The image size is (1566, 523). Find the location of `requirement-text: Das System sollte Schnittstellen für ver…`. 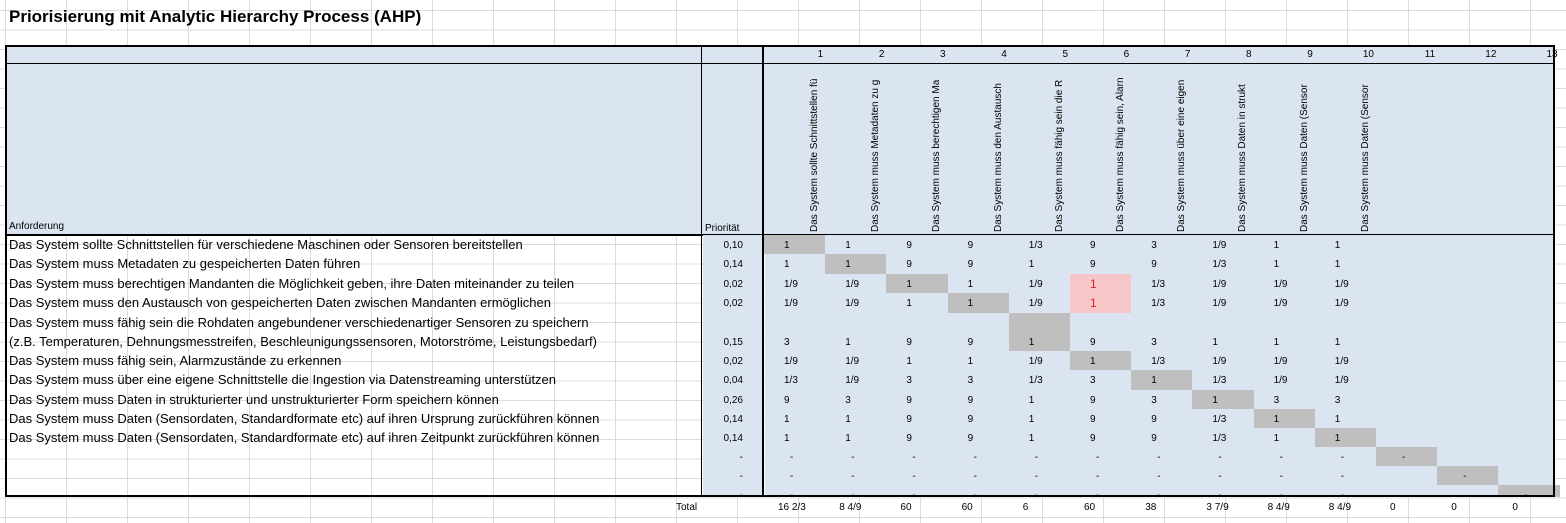

requirement-text: Das System sollte Schnittstellen für ver… is located at coordinates (266, 244).